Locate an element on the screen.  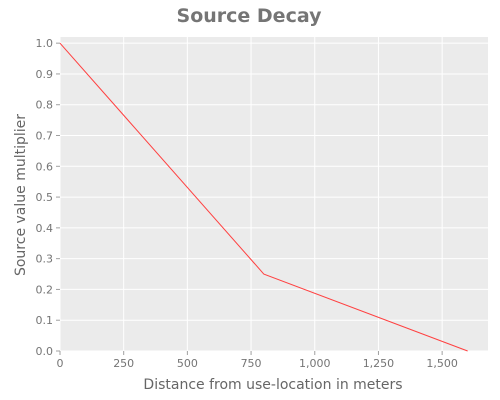
x-tick-label: 500 is located at coordinates (187, 363).